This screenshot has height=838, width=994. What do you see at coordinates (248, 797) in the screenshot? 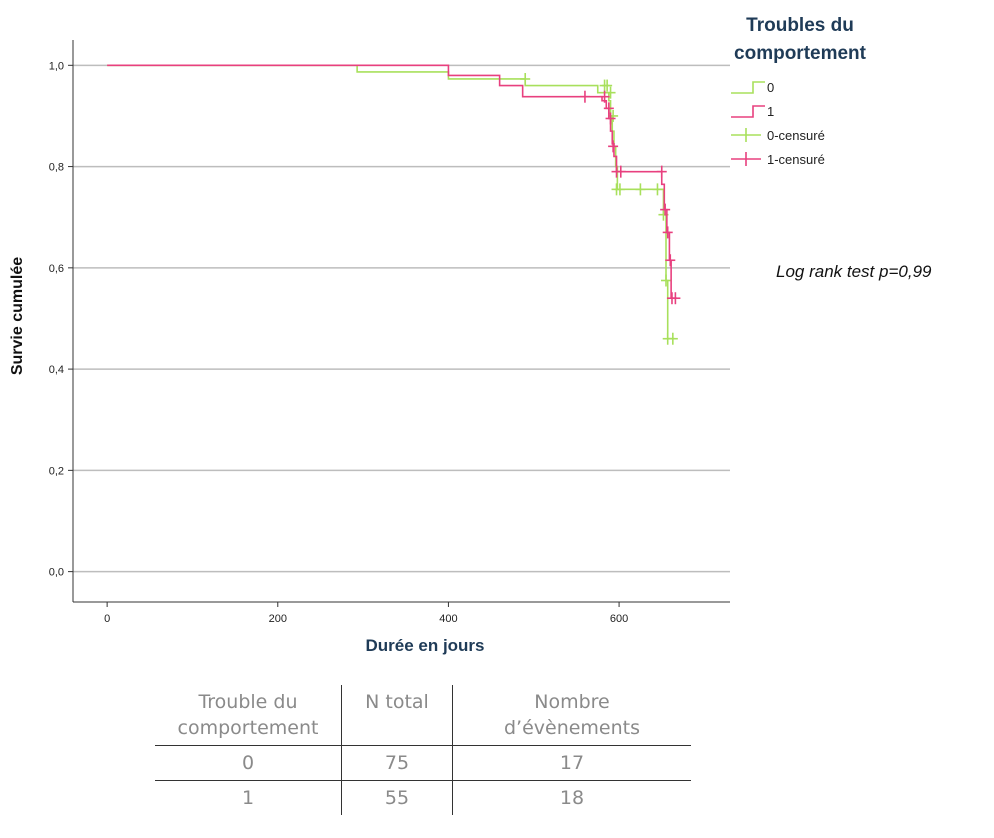
I see `table-cell: 1` at bounding box center [248, 797].